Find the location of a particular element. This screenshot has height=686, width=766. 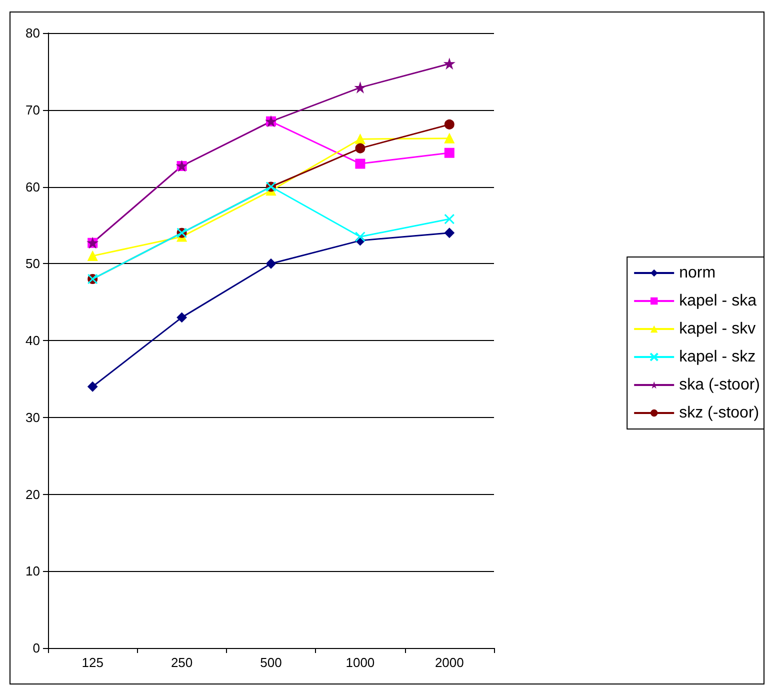

x-tick-label: 500 is located at coordinates (271, 662).